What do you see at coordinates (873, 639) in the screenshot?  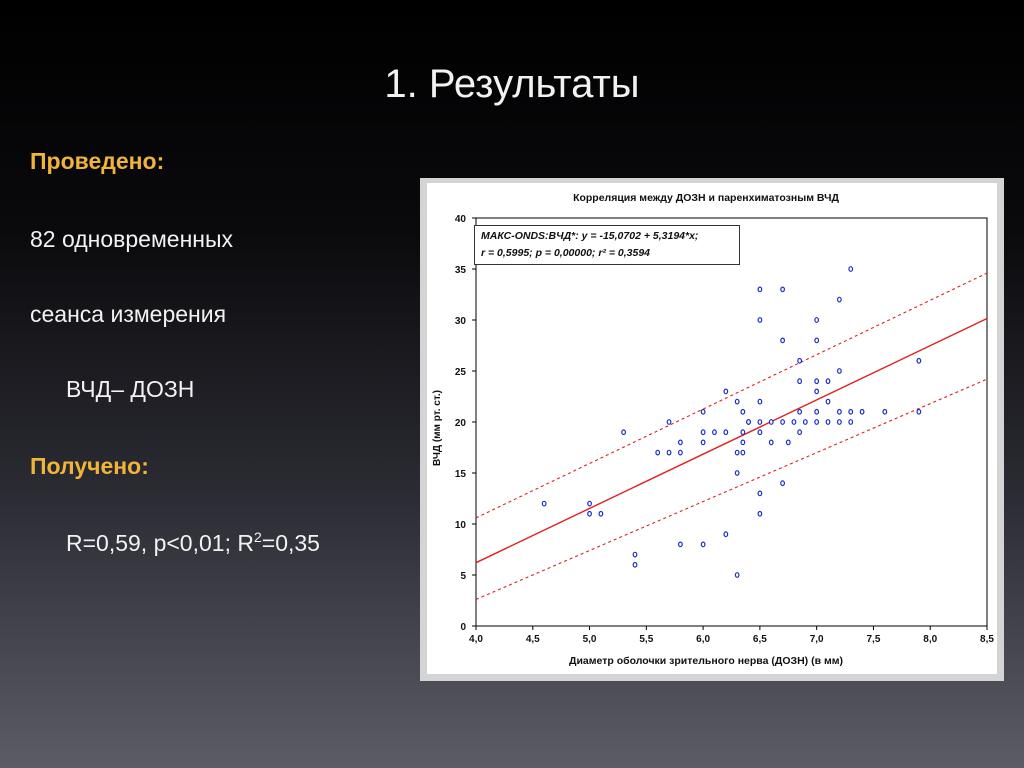 I see `x-tick-label: 7,5` at bounding box center [873, 639].